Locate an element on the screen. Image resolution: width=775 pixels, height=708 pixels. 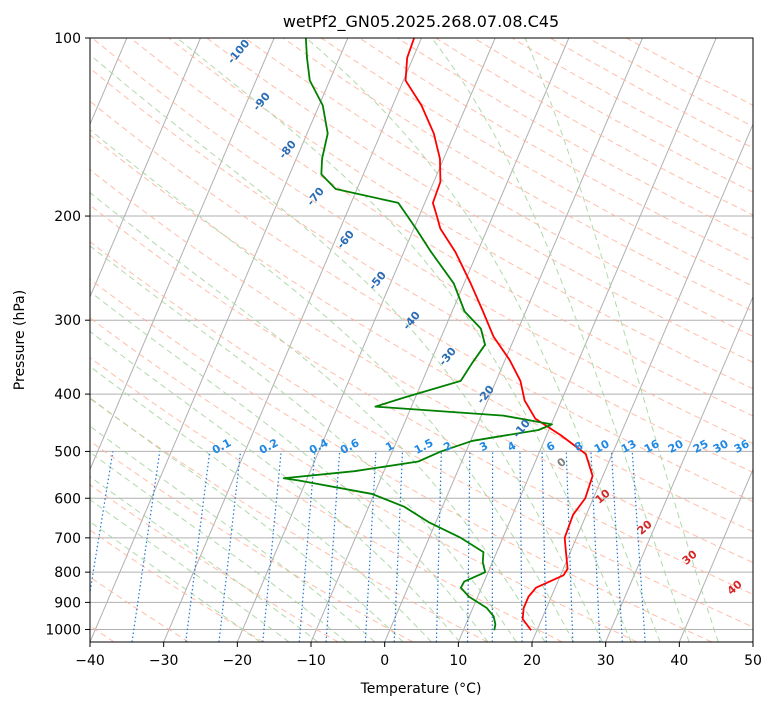
y-axis-label: Pressure (hPa) is located at coordinates (20, 340).